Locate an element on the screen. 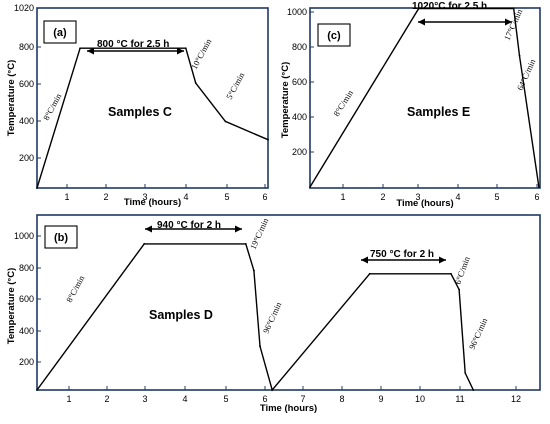 The height and width of the screenshot is (424, 550). x-tick-label: 11 is located at coordinates (459, 399).